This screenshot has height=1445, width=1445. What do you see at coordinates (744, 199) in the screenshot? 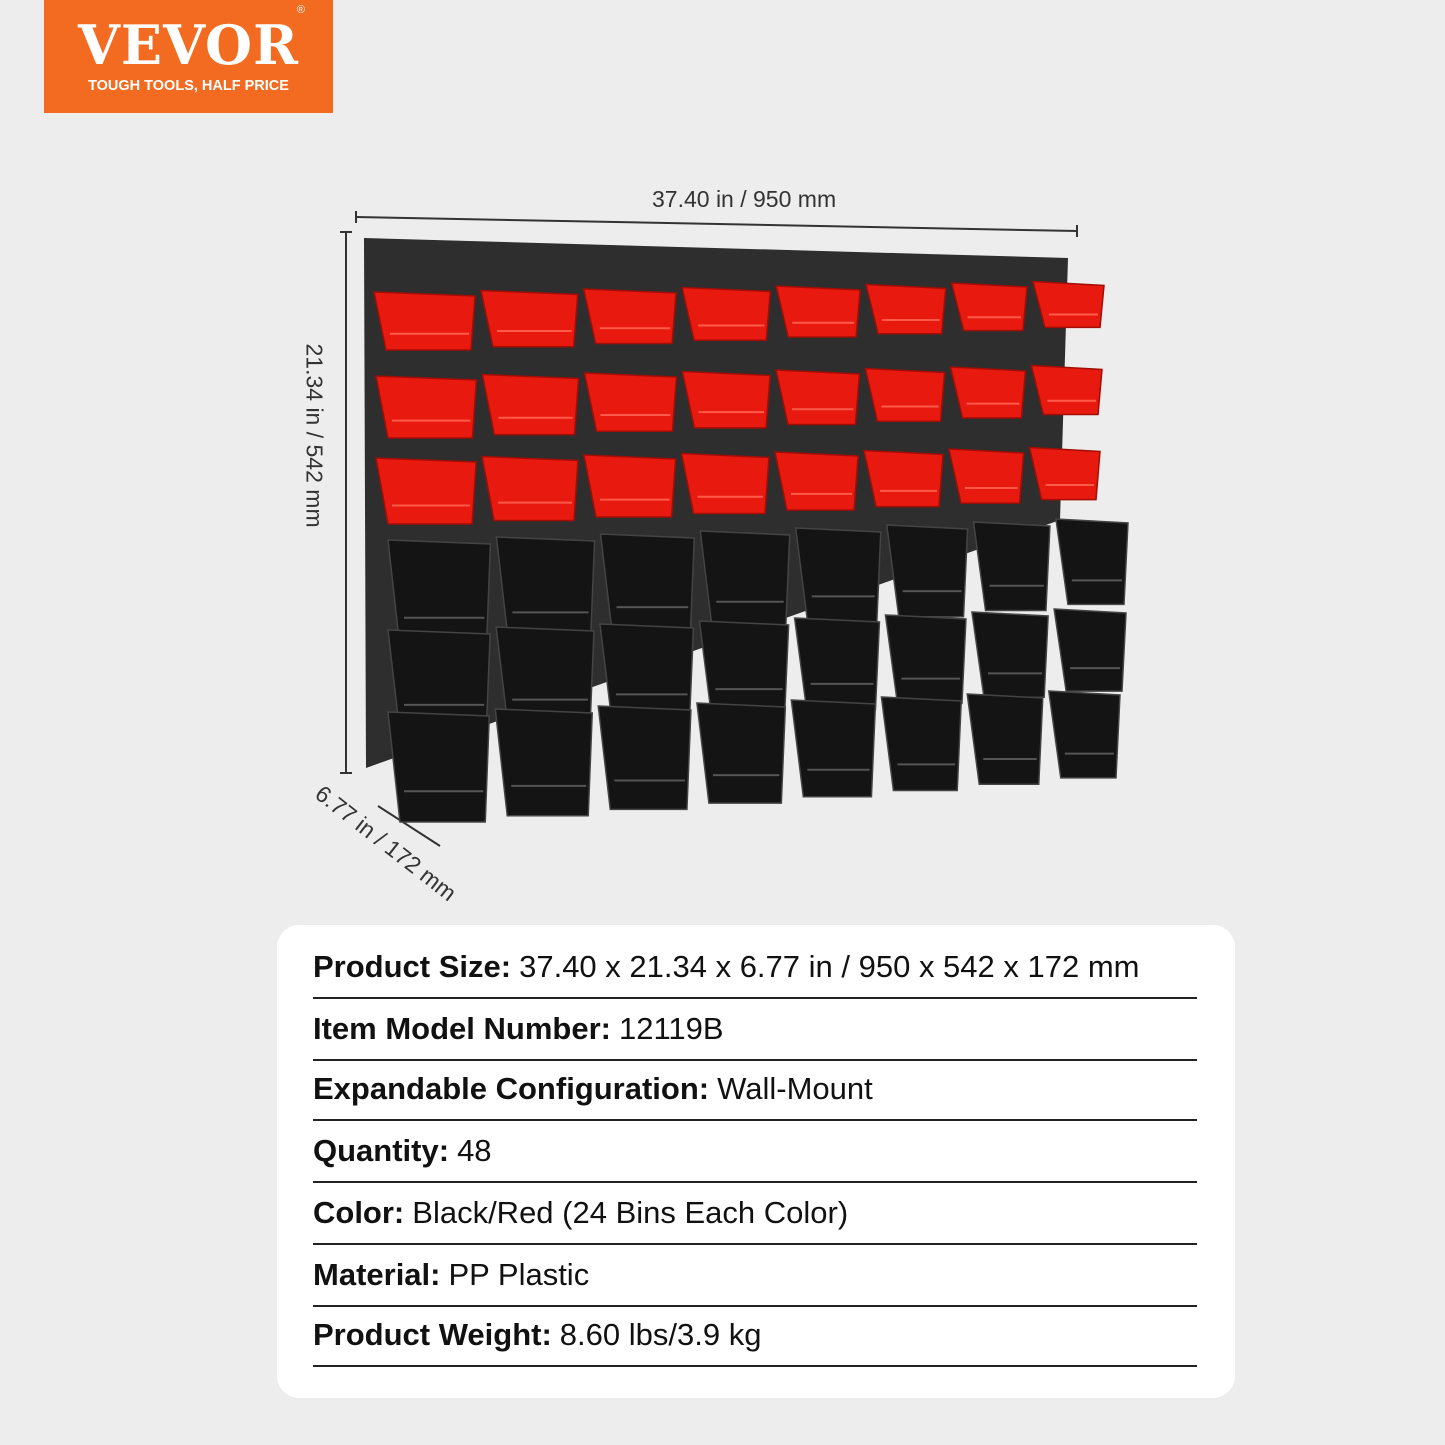
I see `width-dimension: 37.40 in / 950 mm` at bounding box center [744, 199].